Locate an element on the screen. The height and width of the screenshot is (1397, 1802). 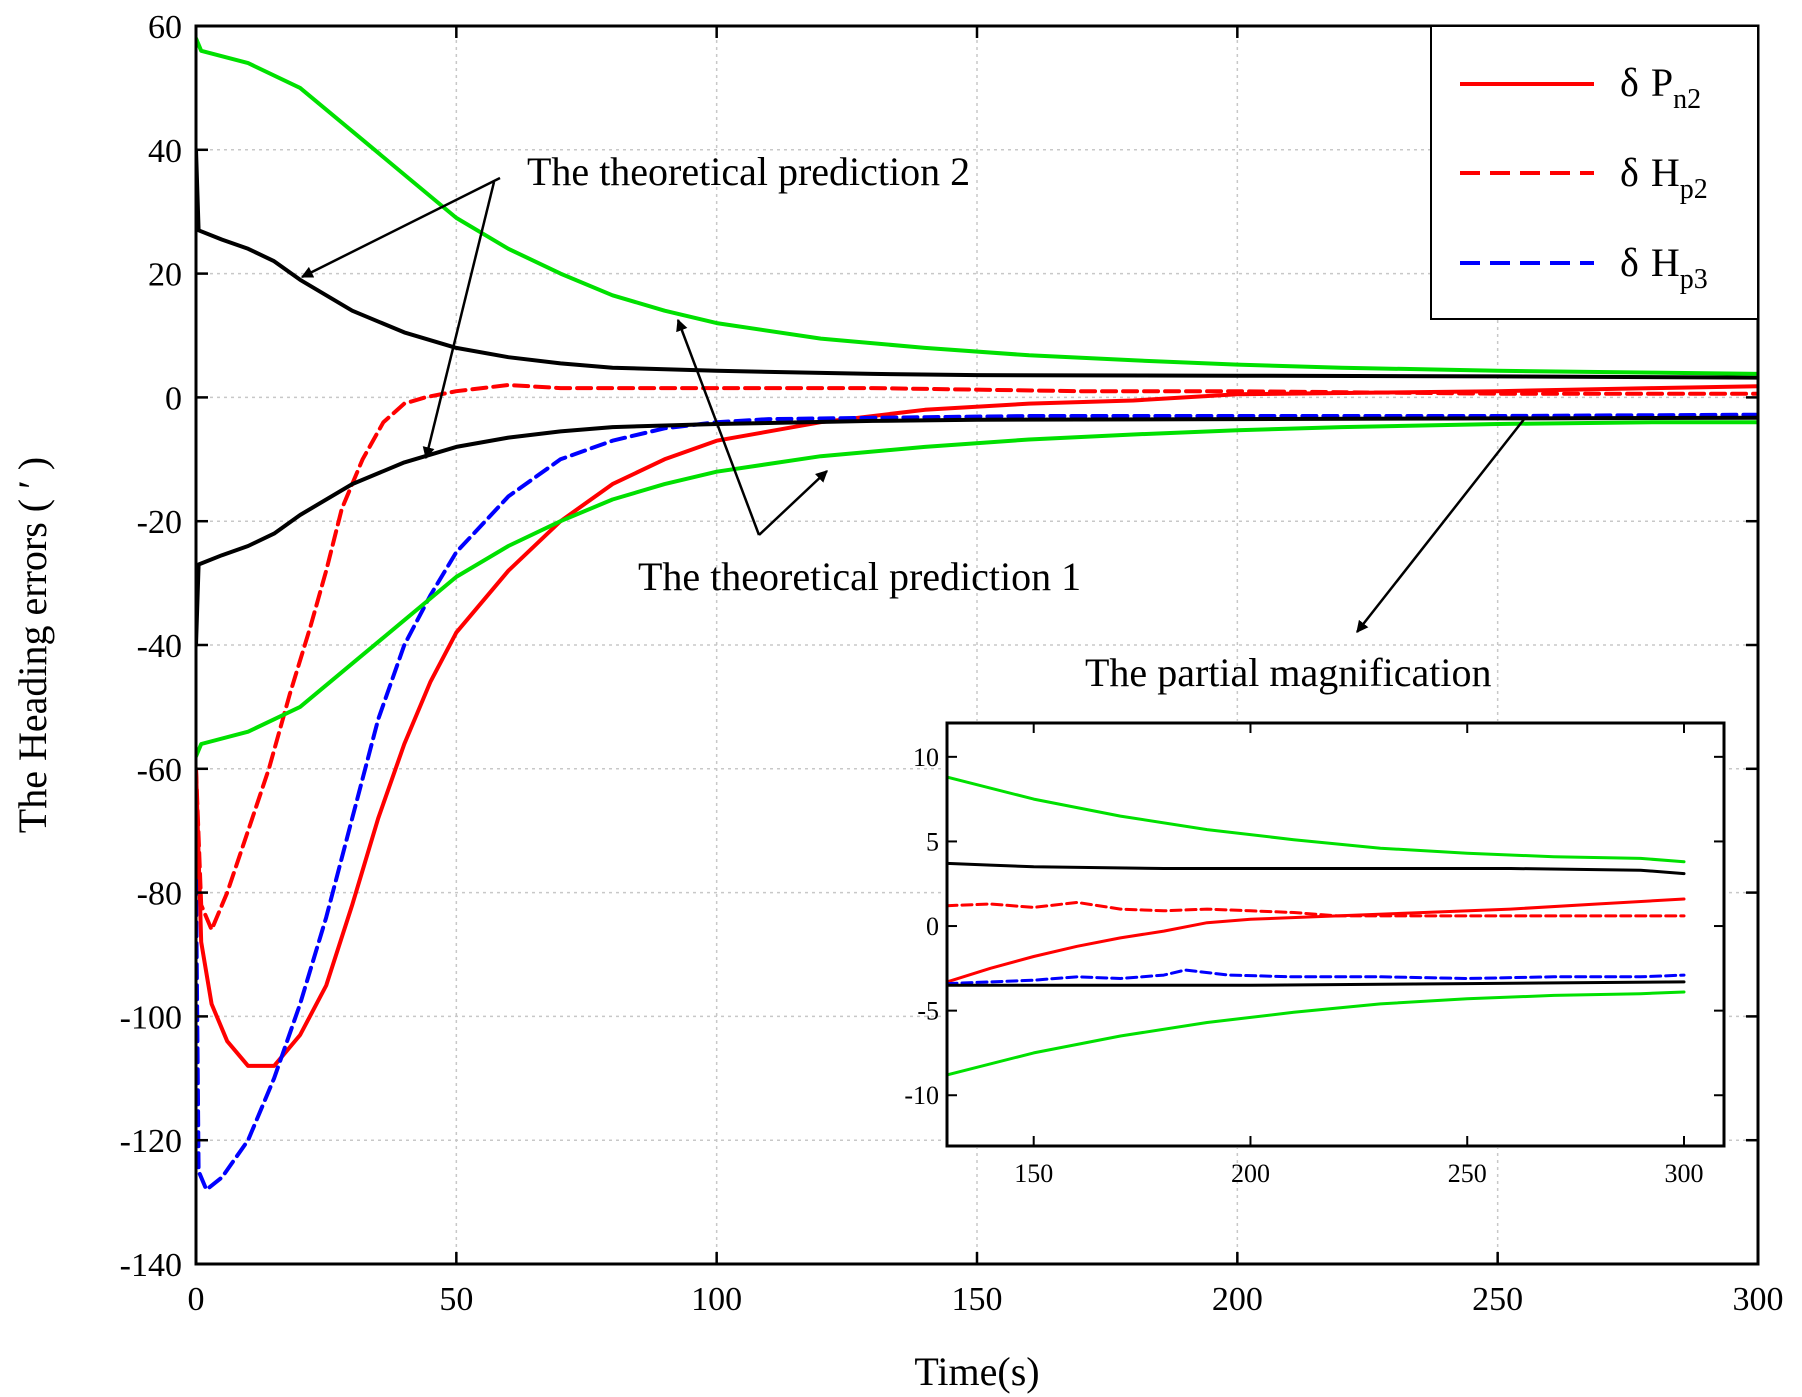
annotation-magnification: The partial magnification is located at coordinates (1288, 672).